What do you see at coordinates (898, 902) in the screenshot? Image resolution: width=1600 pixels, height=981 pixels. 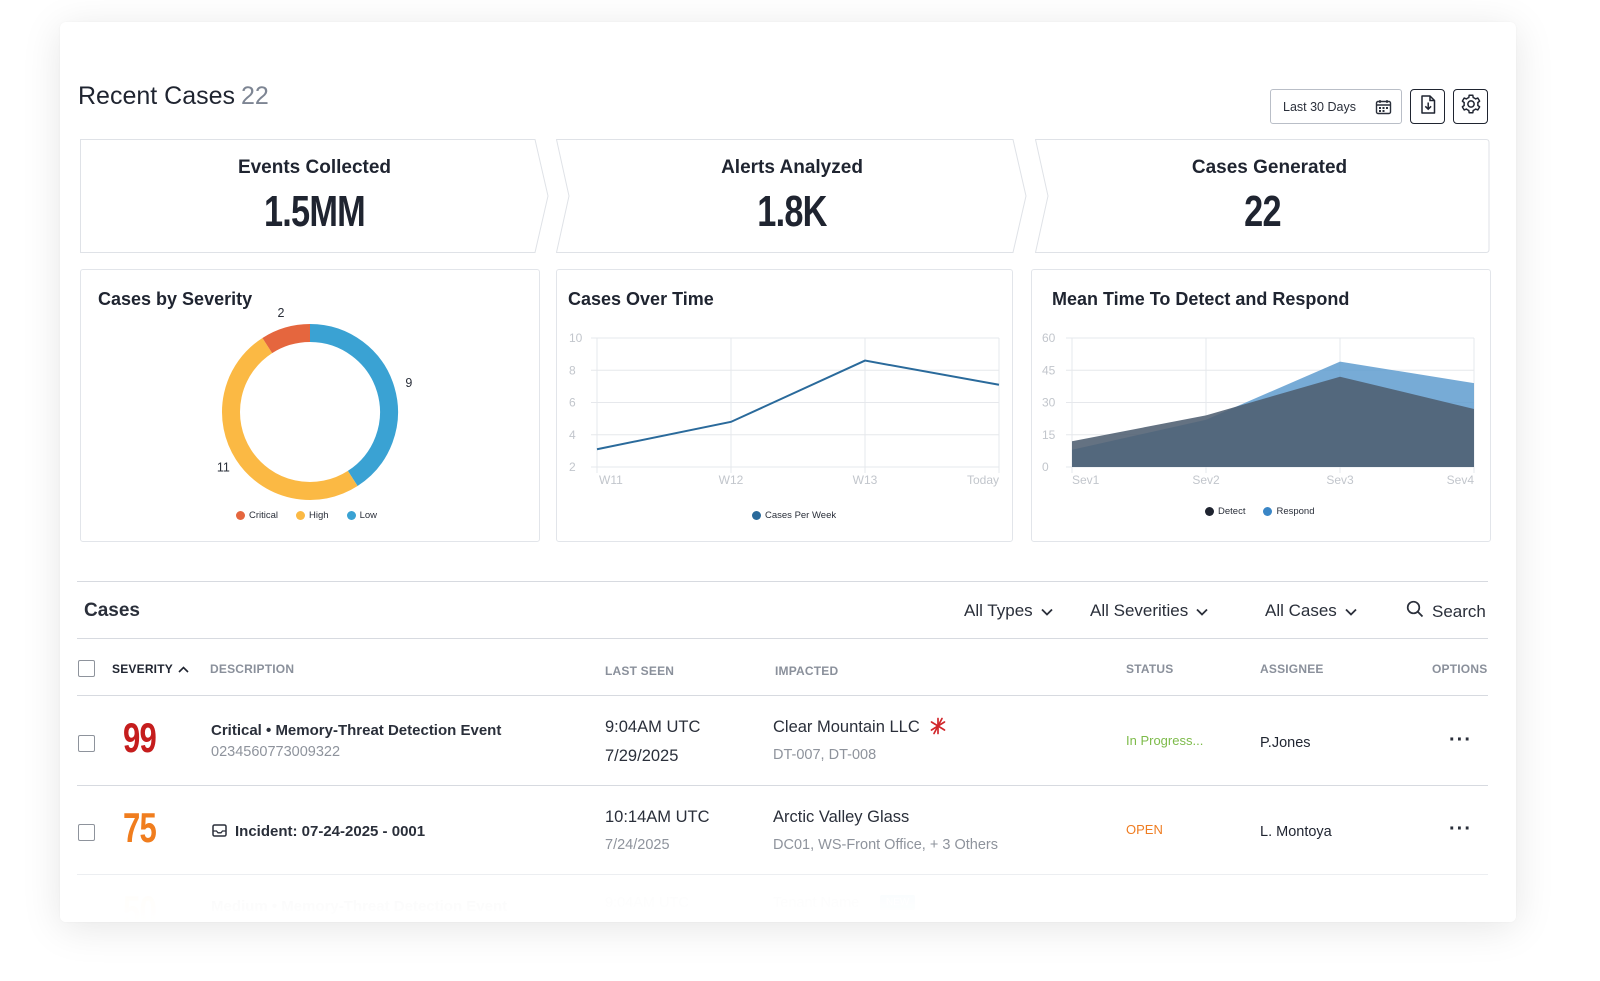 I see `new-badge: NEW` at bounding box center [898, 902].